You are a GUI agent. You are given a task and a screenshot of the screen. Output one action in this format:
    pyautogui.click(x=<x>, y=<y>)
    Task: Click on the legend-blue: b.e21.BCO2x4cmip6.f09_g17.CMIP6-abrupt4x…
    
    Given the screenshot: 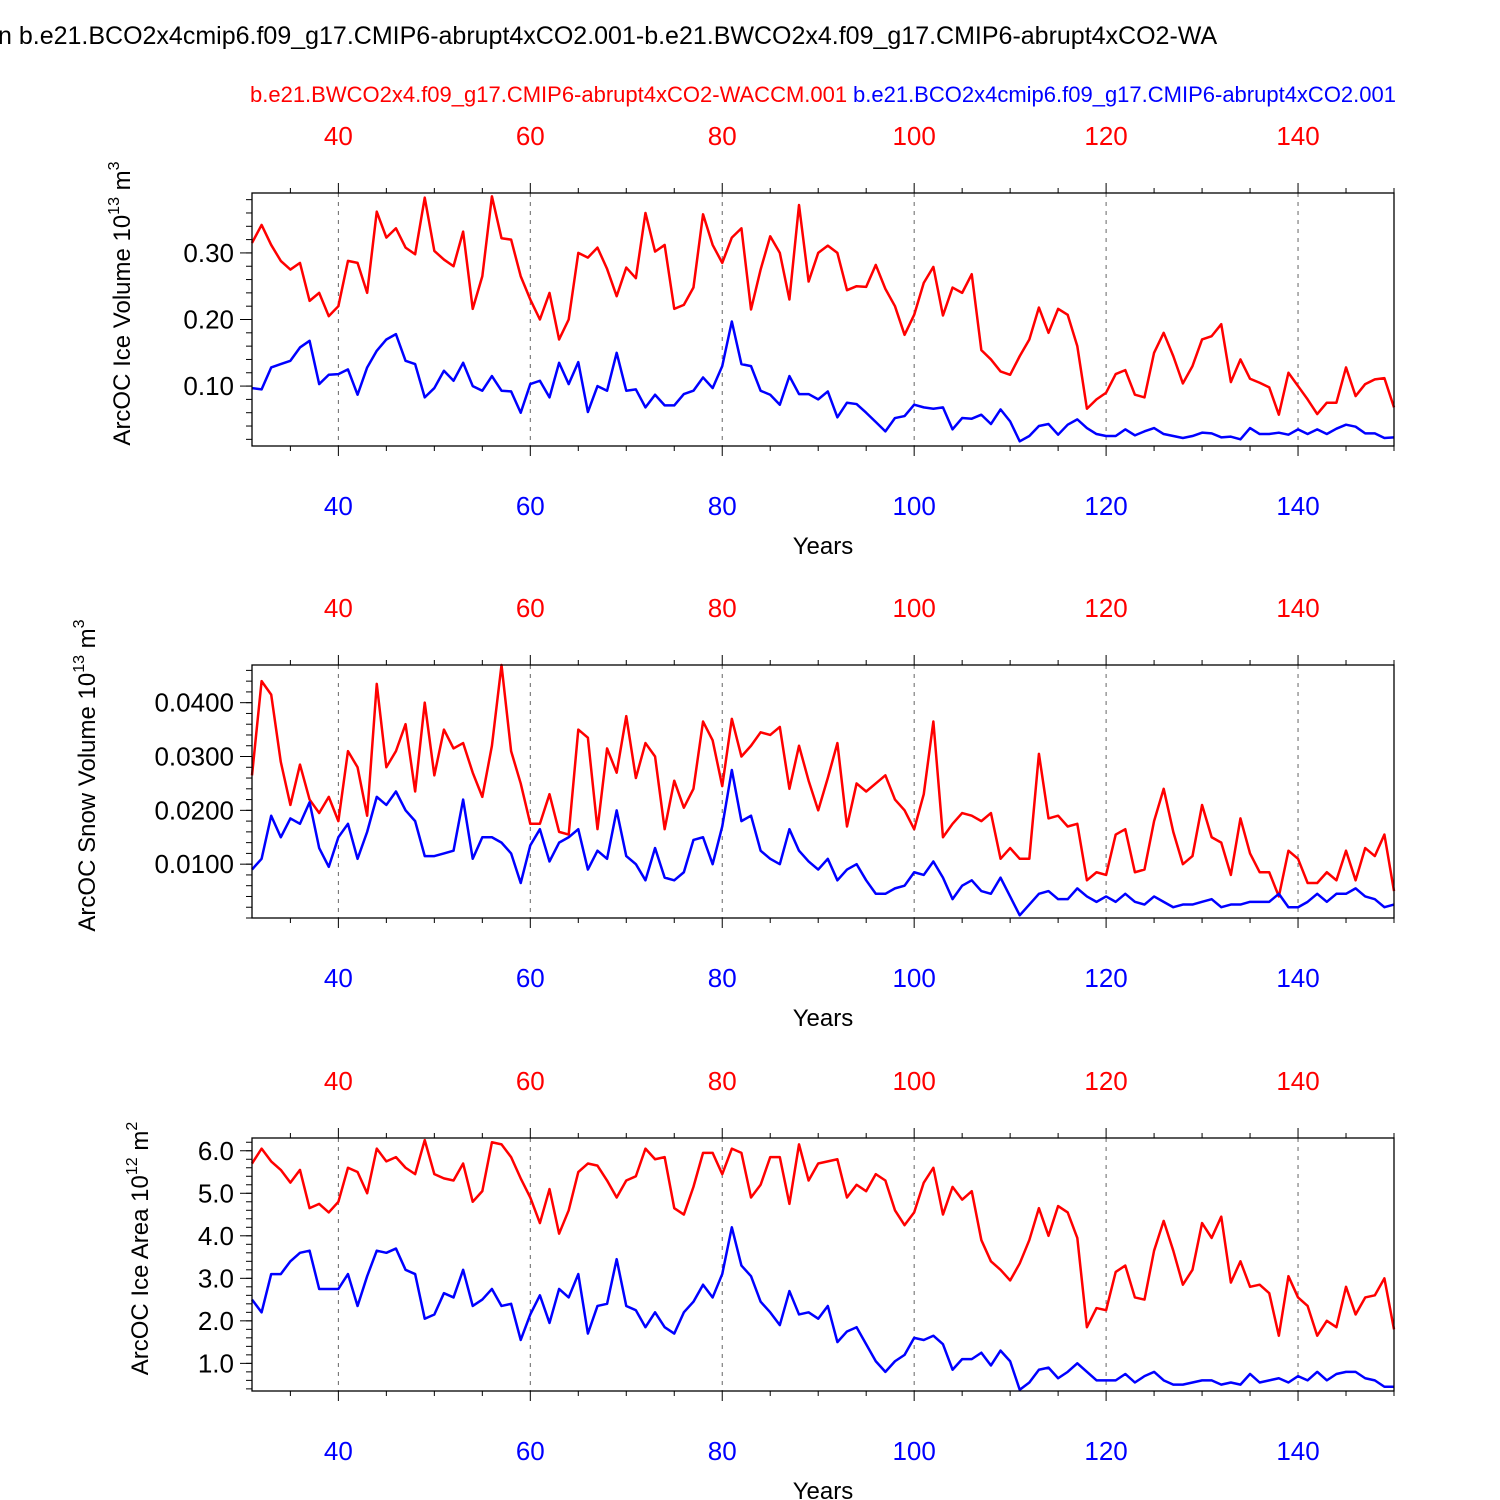 What is the action you would take?
    pyautogui.click(x=1124, y=94)
    